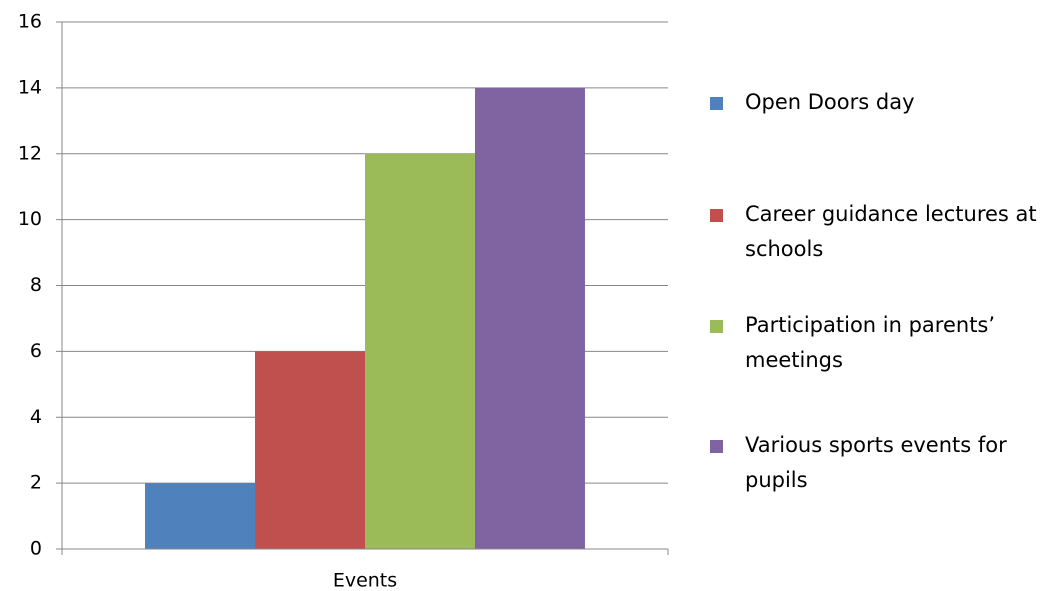 The width and height of the screenshot is (1052, 591). I want to click on y-tick-label: 8, so click(36, 285).